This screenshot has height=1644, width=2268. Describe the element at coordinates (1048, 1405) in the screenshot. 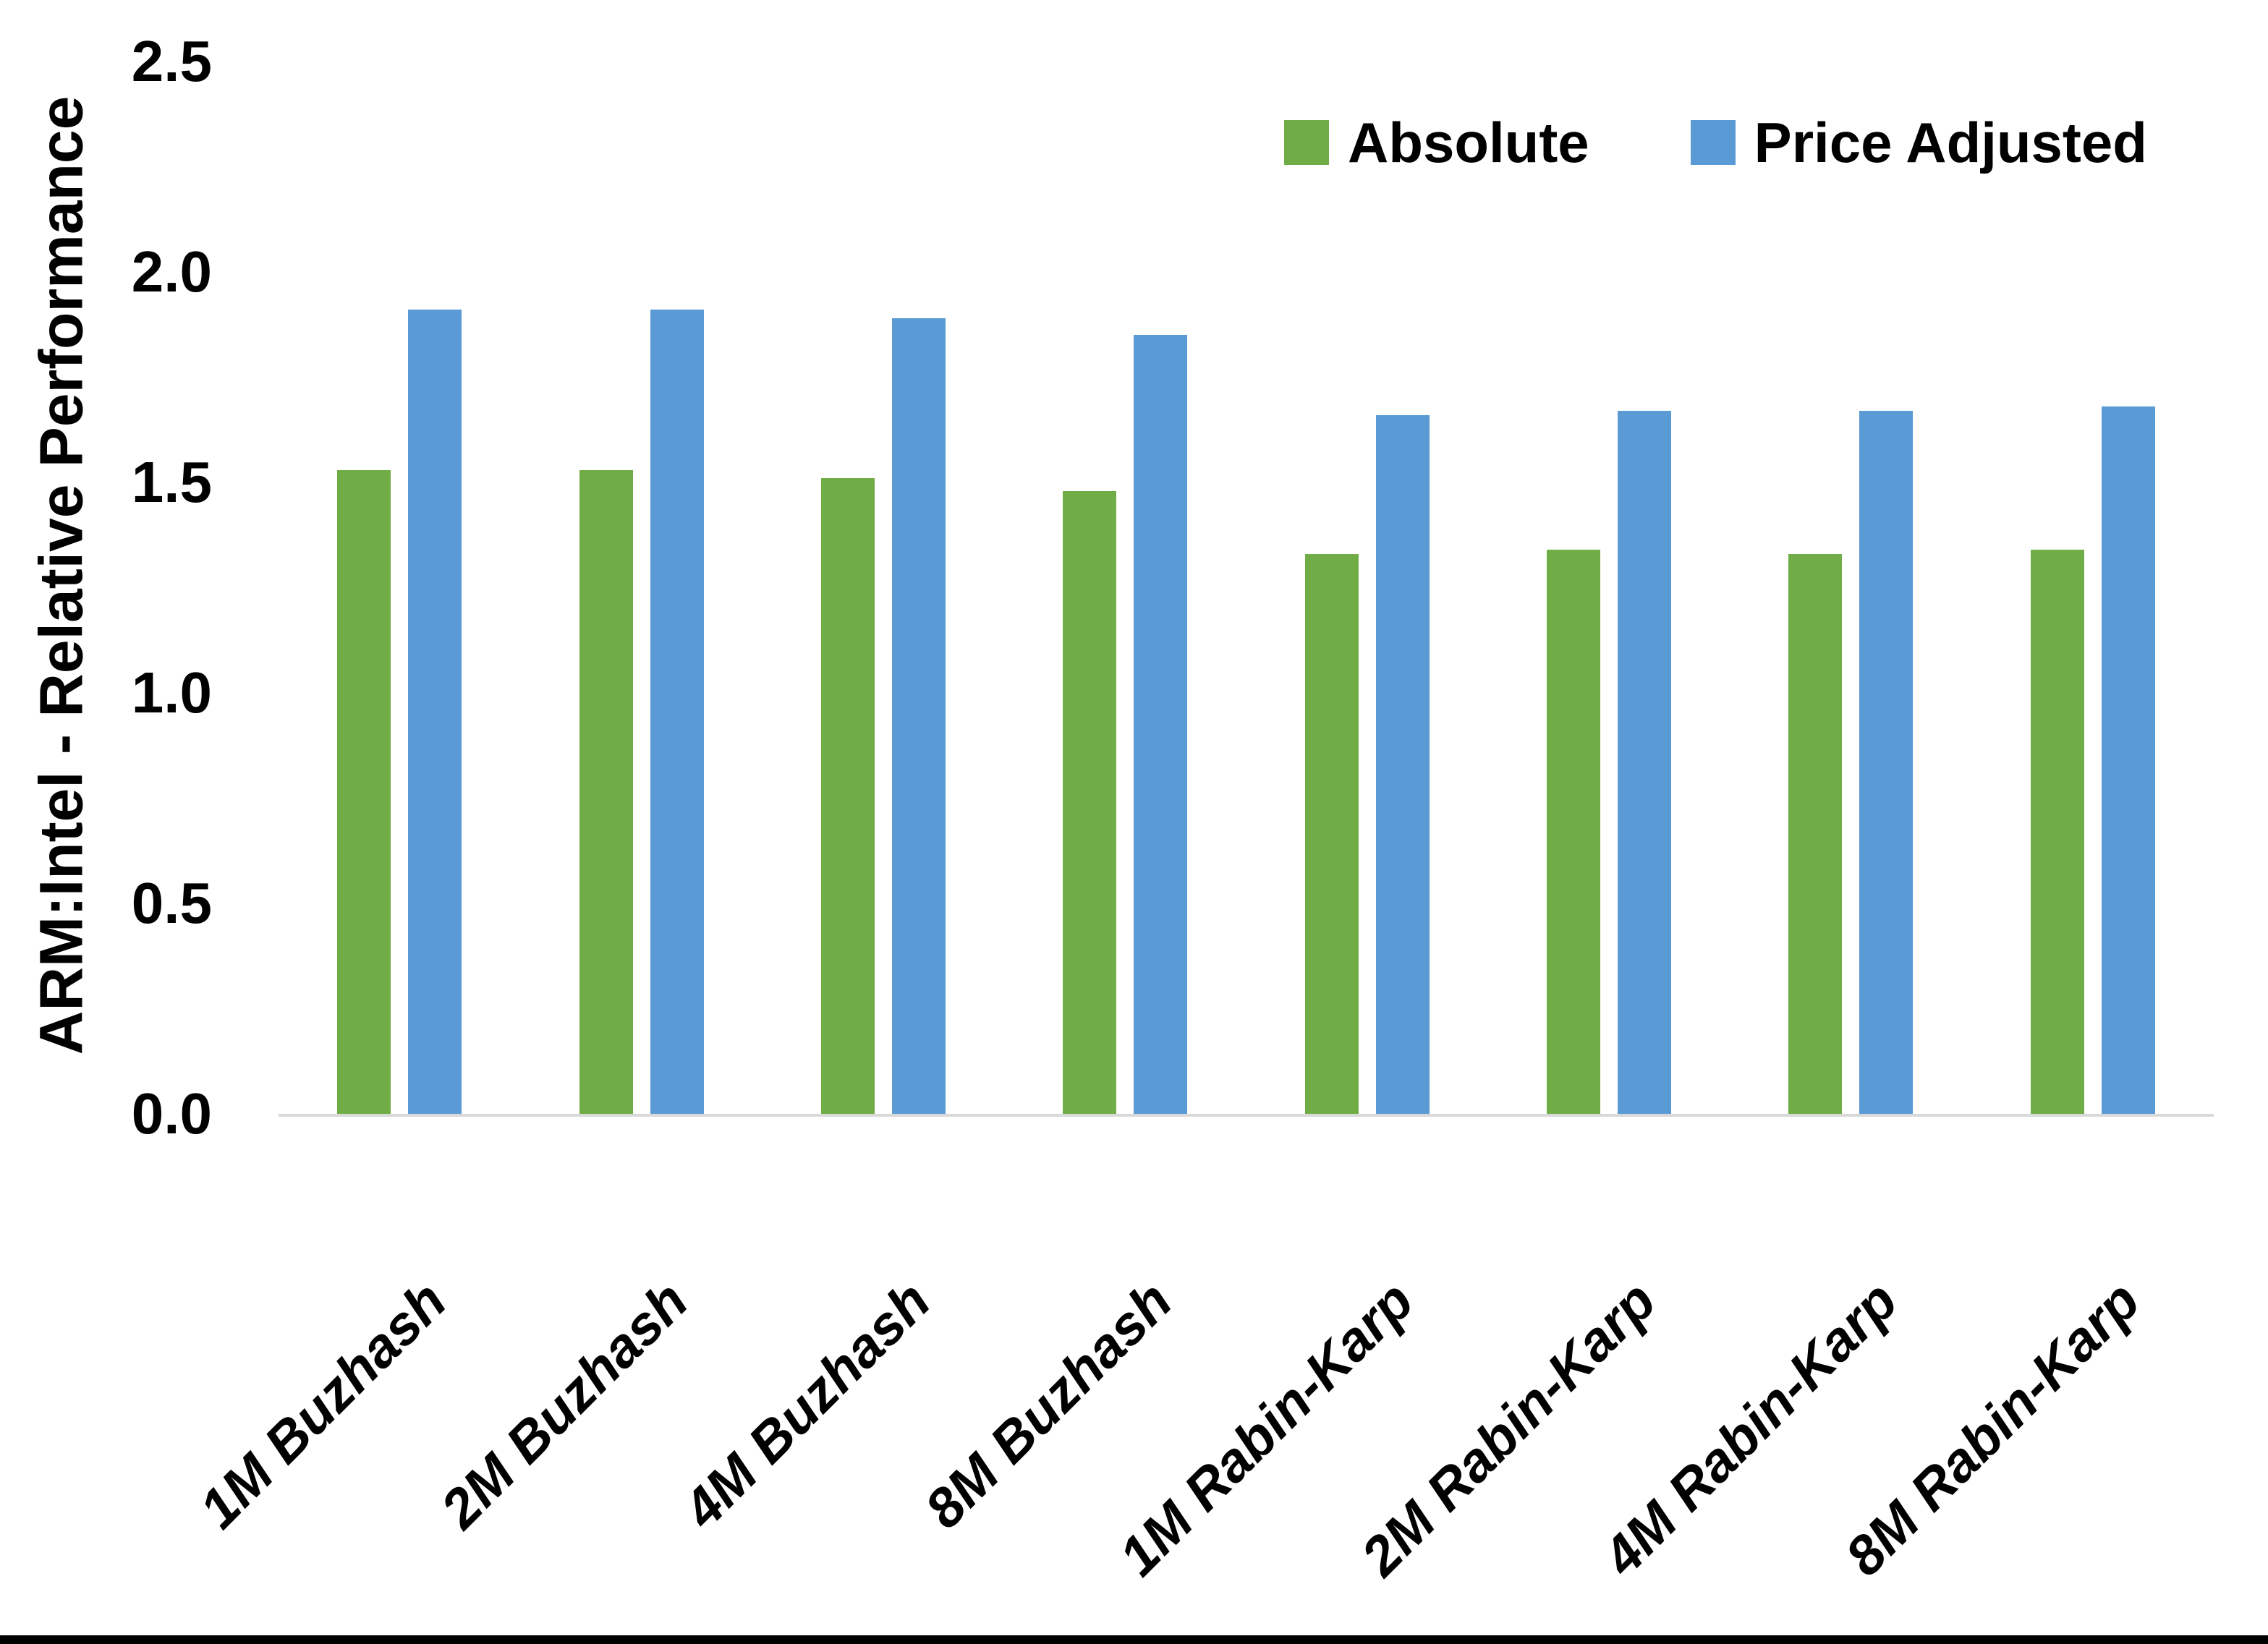

I see `x-tick-label: 8M Buzhash` at that location.